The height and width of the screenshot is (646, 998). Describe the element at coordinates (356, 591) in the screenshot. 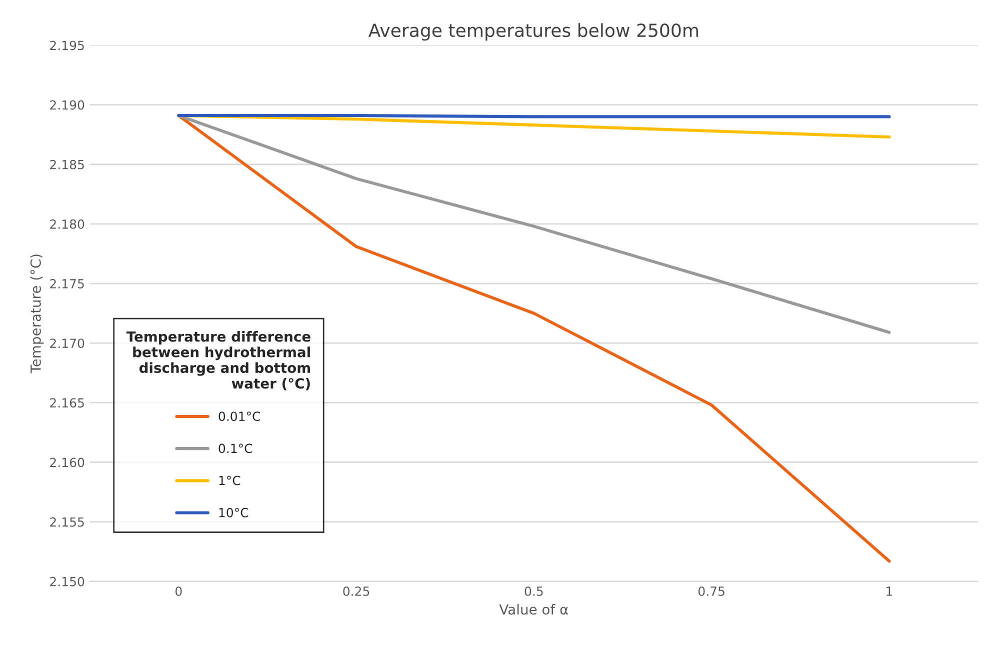

I see `x-tick-label: 0.25` at that location.